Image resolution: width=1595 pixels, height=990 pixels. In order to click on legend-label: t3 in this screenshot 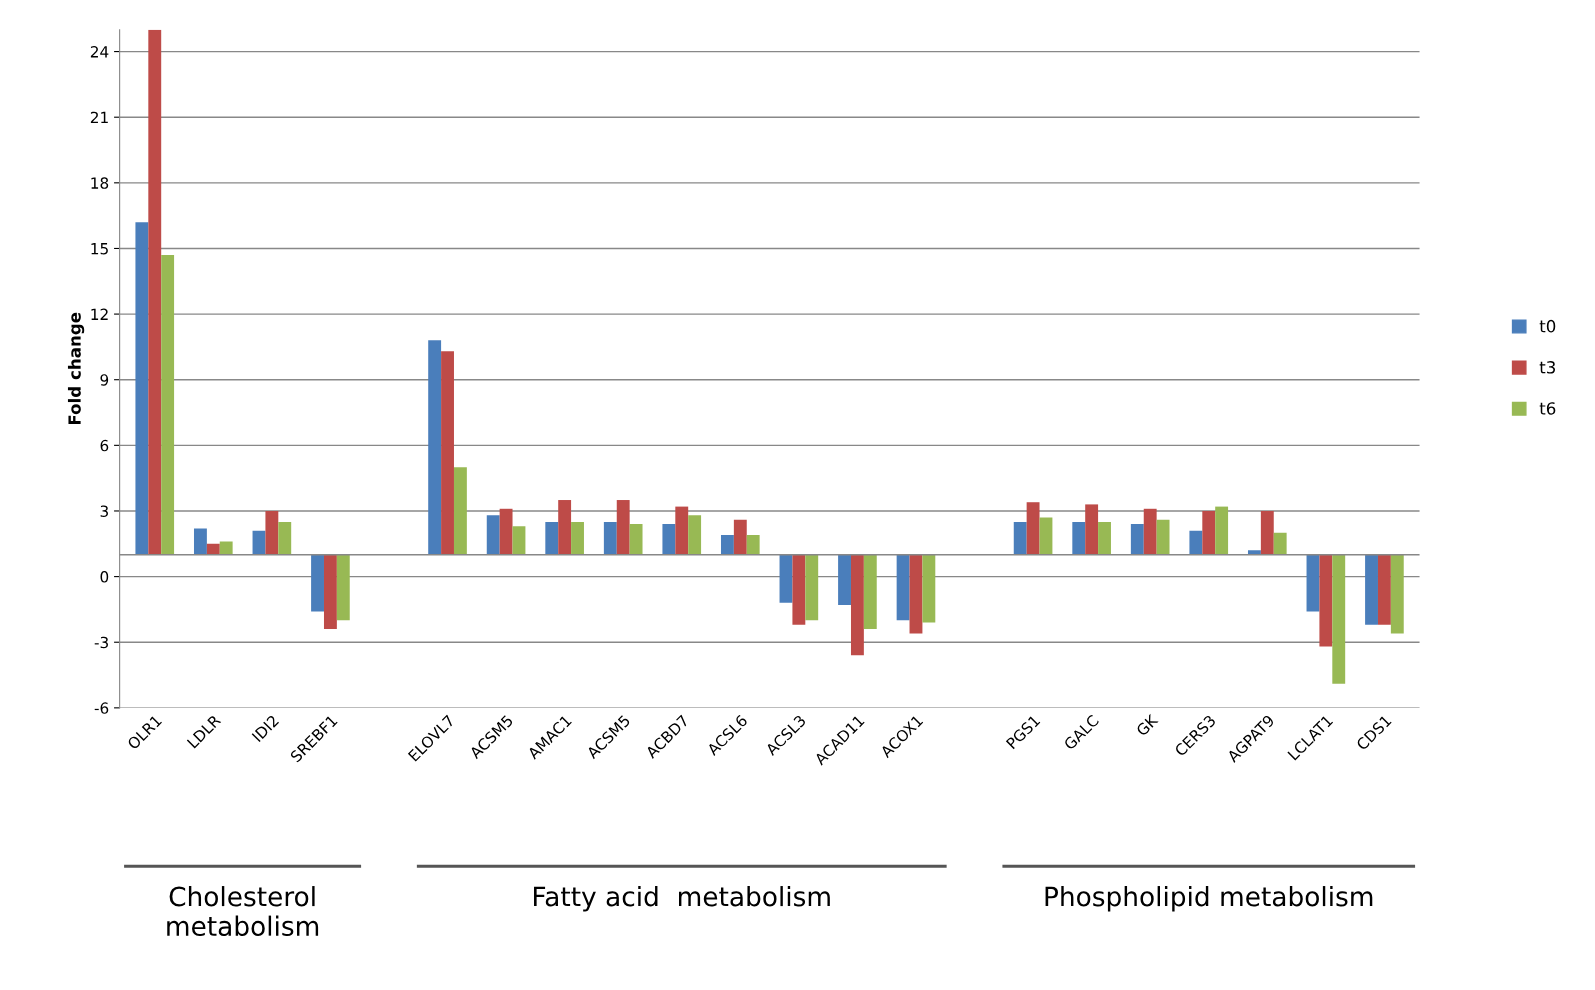, I will do `click(1547, 367)`.